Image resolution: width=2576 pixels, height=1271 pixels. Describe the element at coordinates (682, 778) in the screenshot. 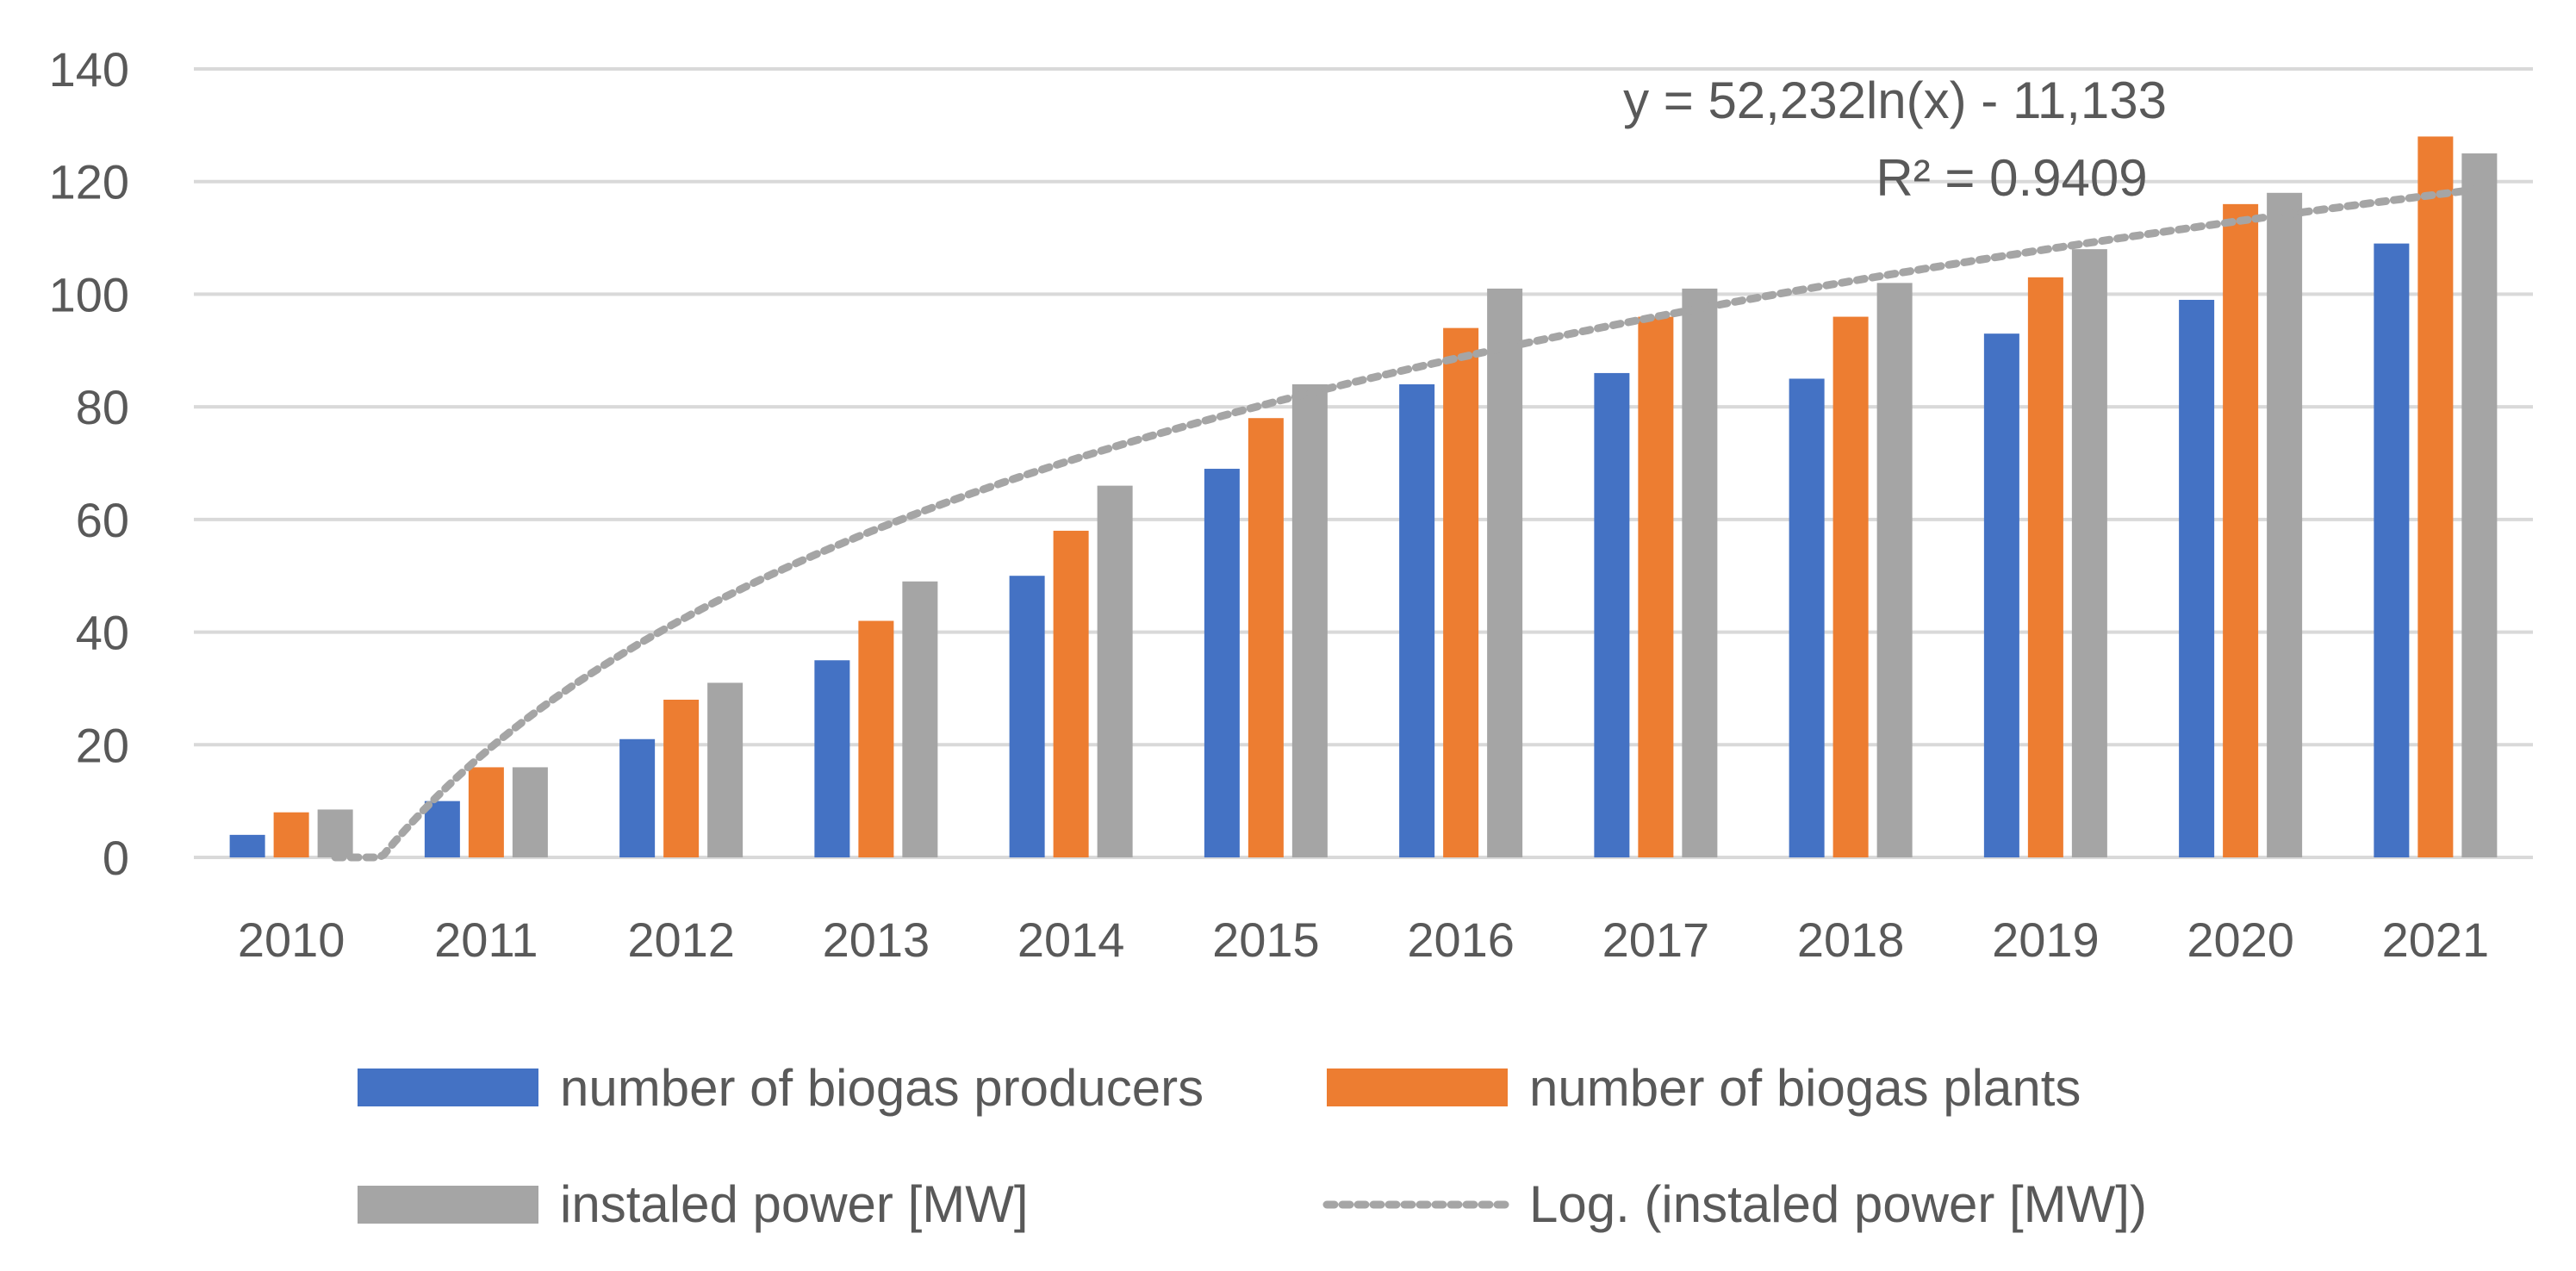

I see `bar-plants-2012` at that location.